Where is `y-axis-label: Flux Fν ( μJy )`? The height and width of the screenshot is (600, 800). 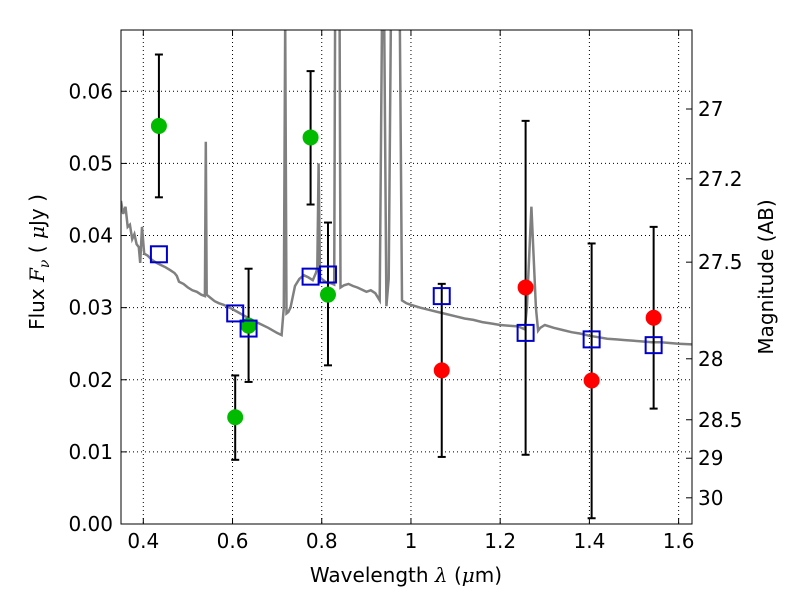 y-axis-label: Flux Fν ( μJy ) is located at coordinates (39, 262).